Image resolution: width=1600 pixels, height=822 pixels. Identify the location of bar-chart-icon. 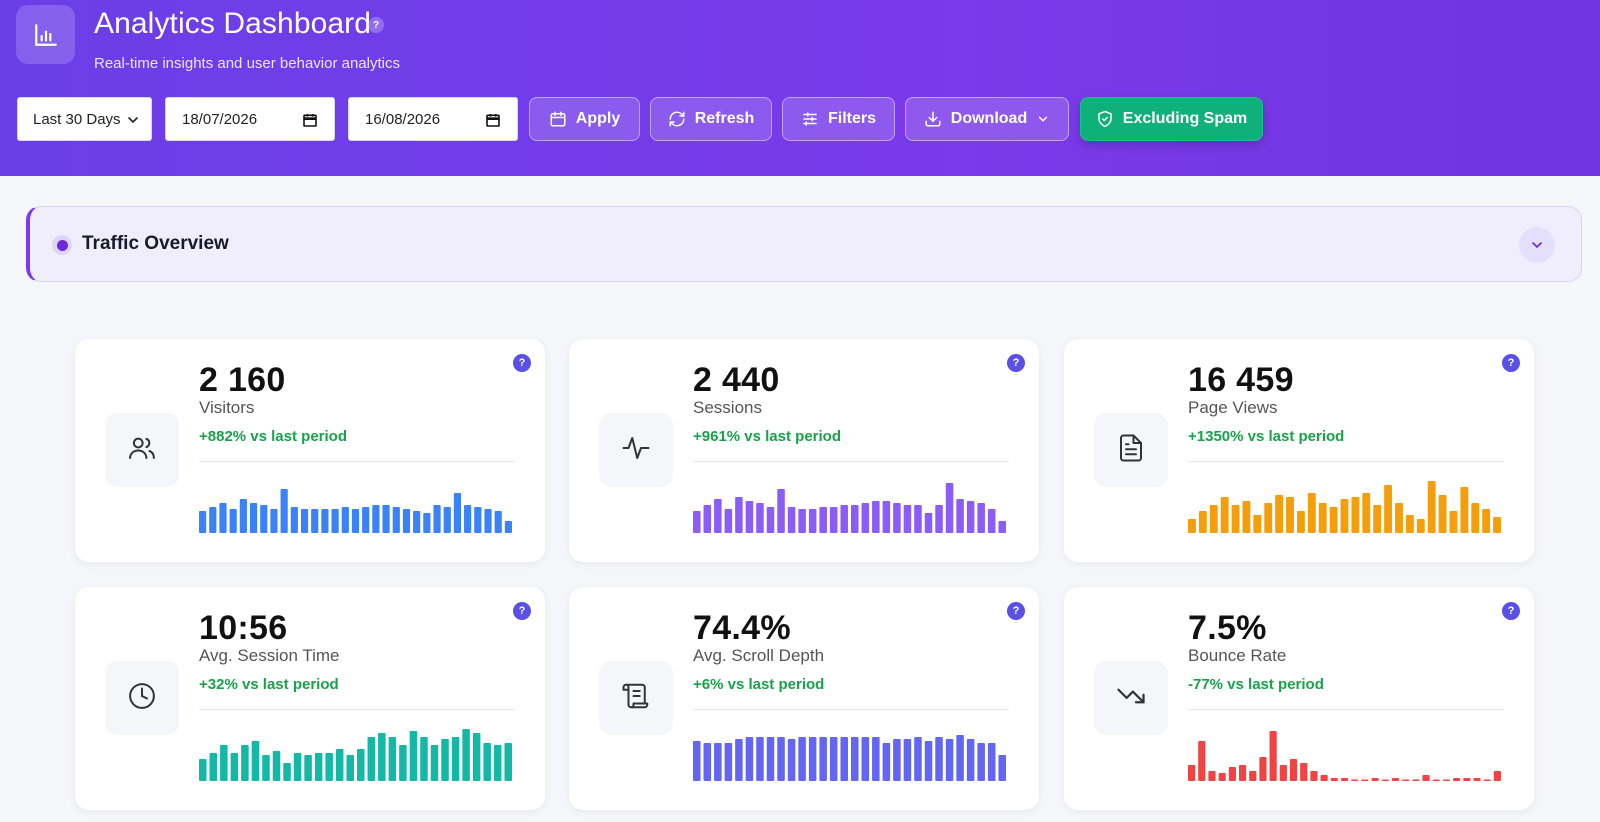
(45, 34).